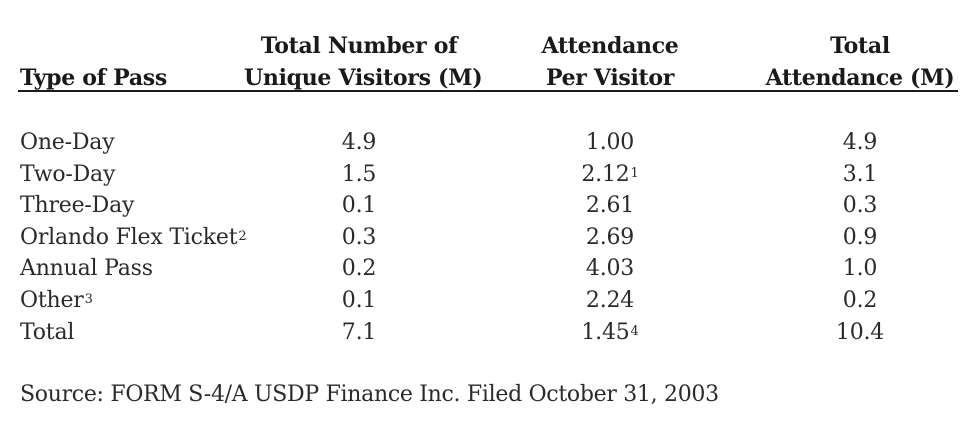 The image size is (980, 428). I want to click on row-type-of-pass-value: One-Day, so click(67, 142).